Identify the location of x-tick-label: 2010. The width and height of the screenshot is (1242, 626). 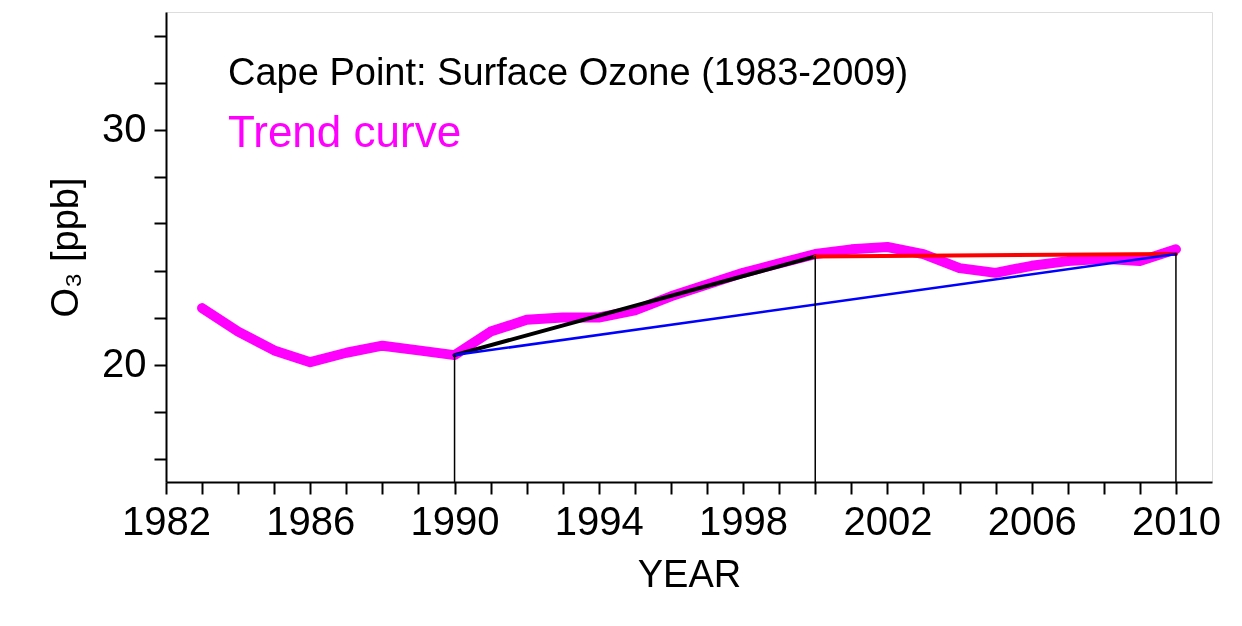
(1176, 520).